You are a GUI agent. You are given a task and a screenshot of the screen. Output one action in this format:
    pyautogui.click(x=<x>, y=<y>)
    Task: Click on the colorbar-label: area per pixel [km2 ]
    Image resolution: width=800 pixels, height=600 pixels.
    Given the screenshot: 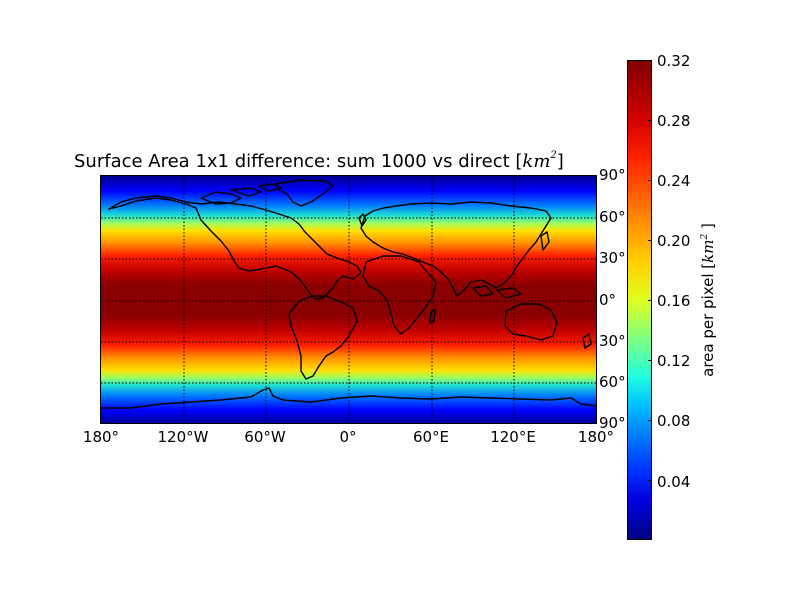 What is the action you would take?
    pyautogui.click(x=708, y=300)
    